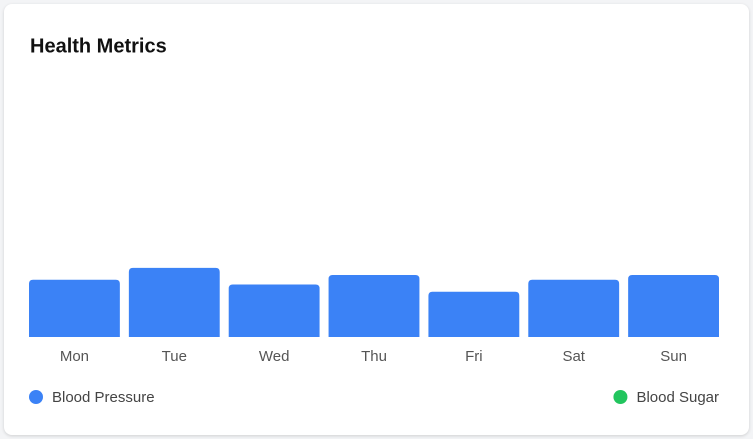 This screenshot has width=753, height=439. What do you see at coordinates (274, 356) in the screenshot?
I see `x-tick-label: Wed` at bounding box center [274, 356].